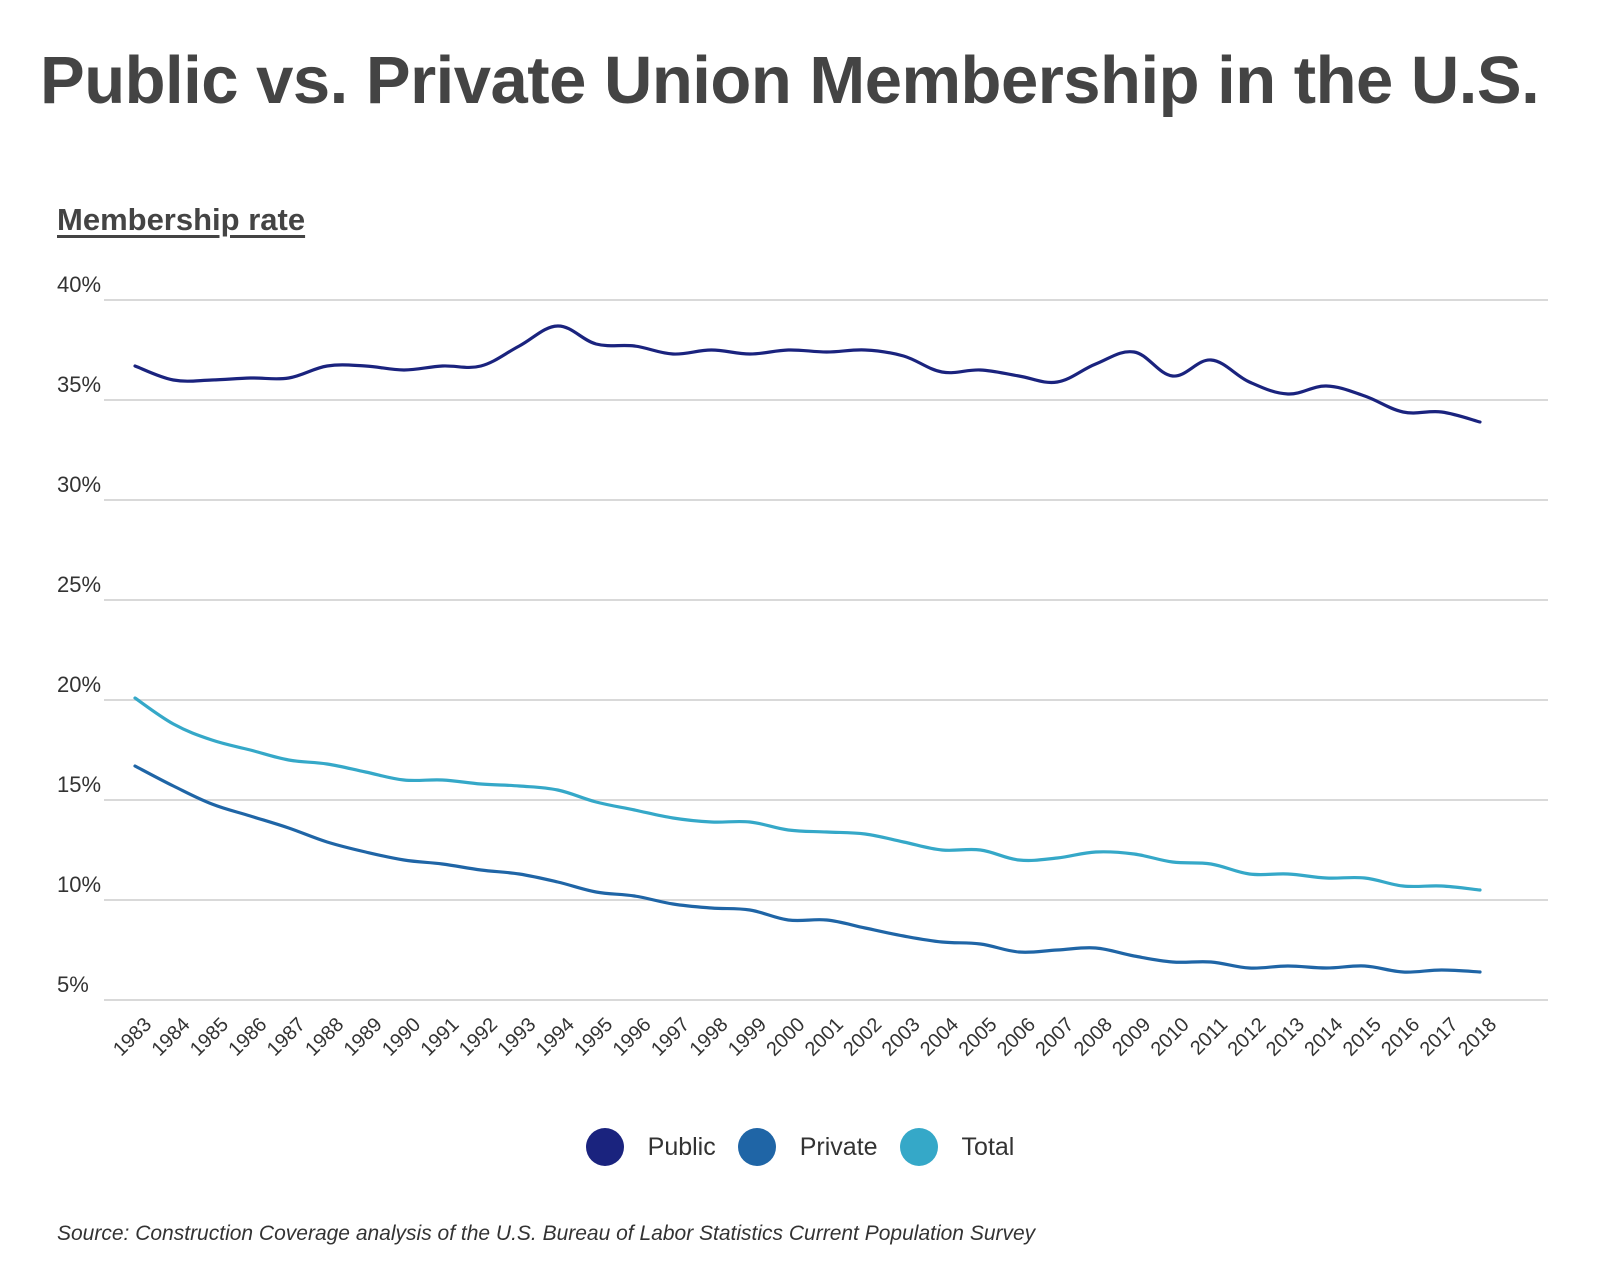 The width and height of the screenshot is (1600, 1282). Describe the element at coordinates (440, 1037) in the screenshot. I see `x-tick-label: 1991` at that location.